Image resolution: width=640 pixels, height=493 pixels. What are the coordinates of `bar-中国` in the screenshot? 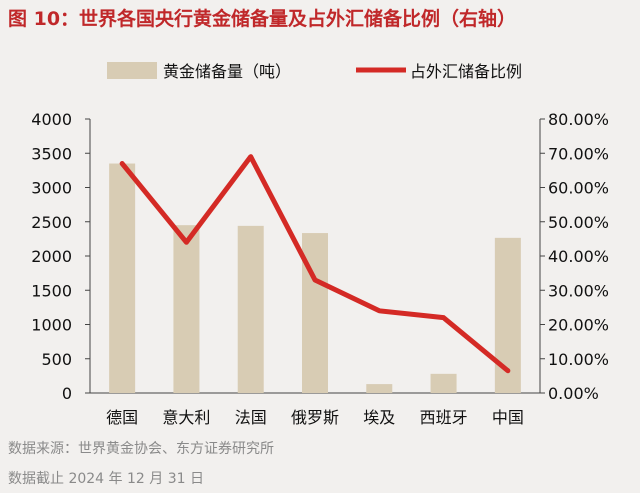 It's located at (507, 315).